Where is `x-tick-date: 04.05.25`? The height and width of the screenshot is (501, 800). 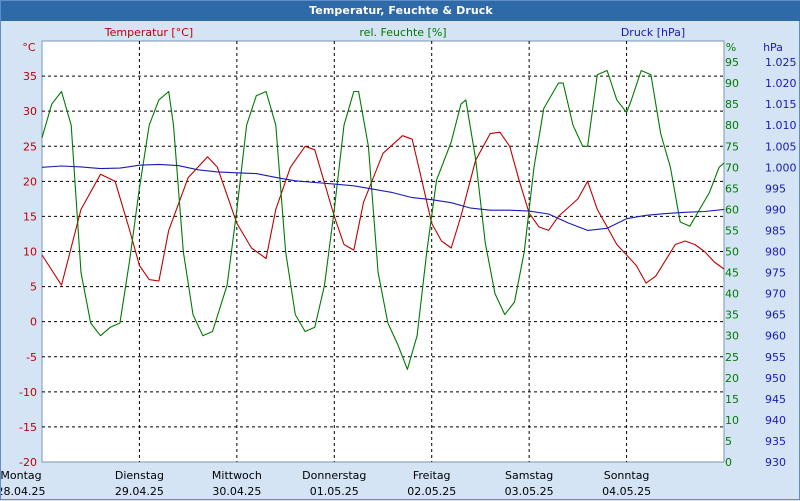 x-tick-date: 04.05.25 is located at coordinates (626, 491).